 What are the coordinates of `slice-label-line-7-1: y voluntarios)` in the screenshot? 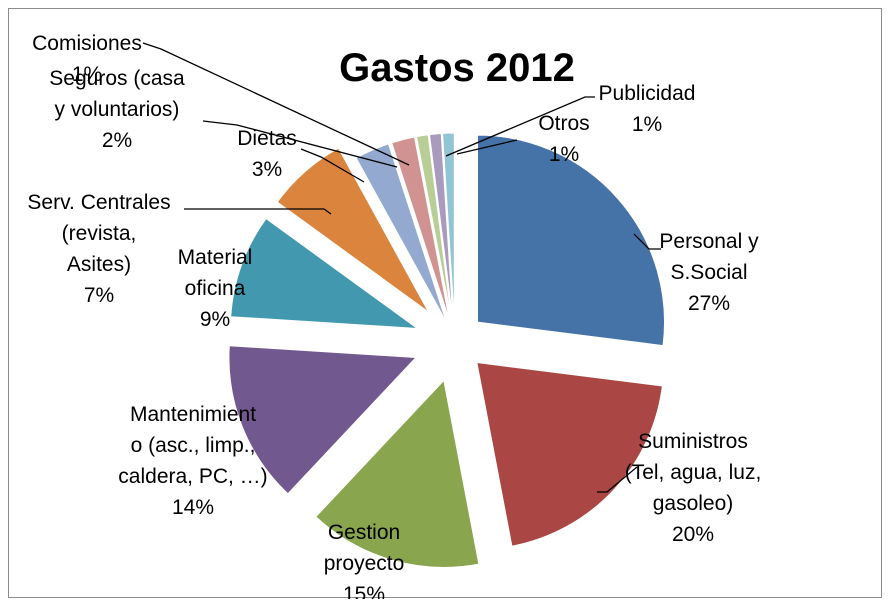 It's located at (117, 109).